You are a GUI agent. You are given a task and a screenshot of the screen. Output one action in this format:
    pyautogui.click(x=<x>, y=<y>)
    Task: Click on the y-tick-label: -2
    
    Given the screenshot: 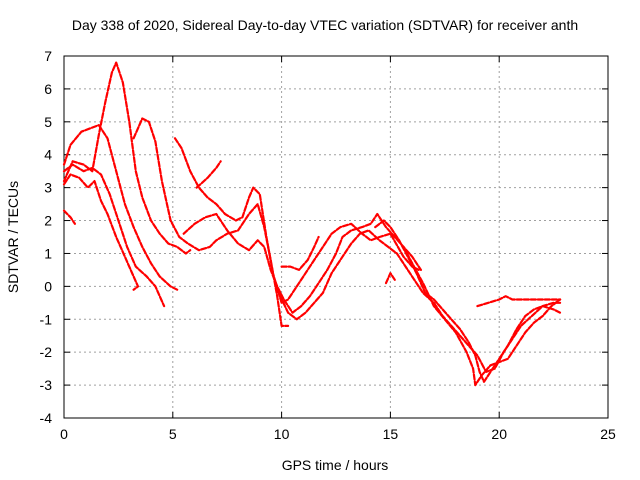 What is the action you would take?
    pyautogui.click(x=46, y=352)
    